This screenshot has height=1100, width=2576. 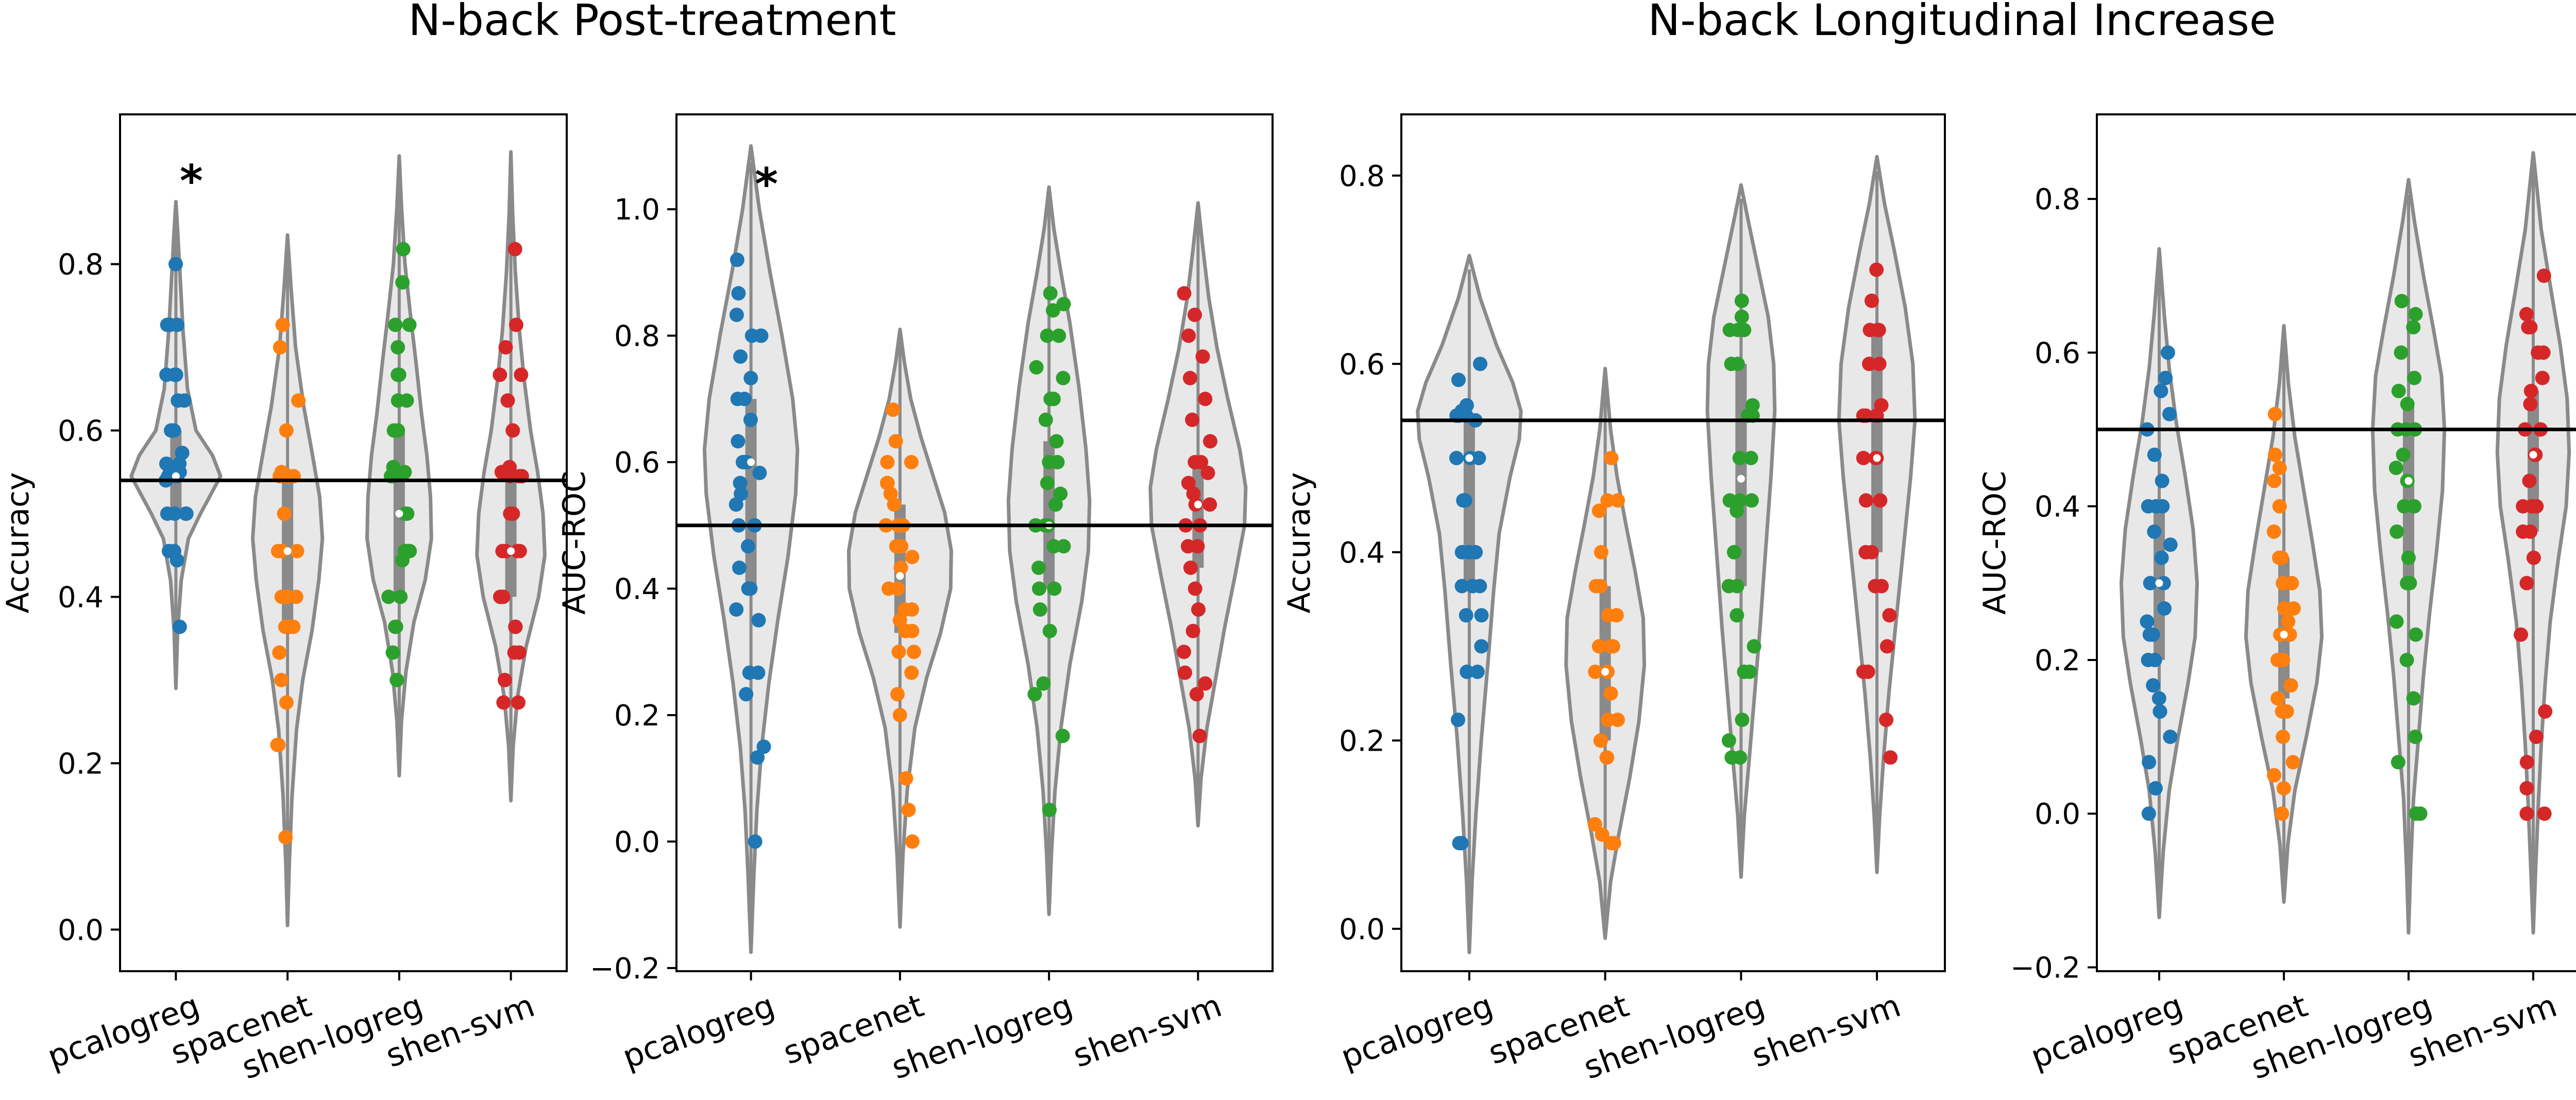 What do you see at coordinates (900, 576) in the screenshot?
I see `median-marker-spacenet` at bounding box center [900, 576].